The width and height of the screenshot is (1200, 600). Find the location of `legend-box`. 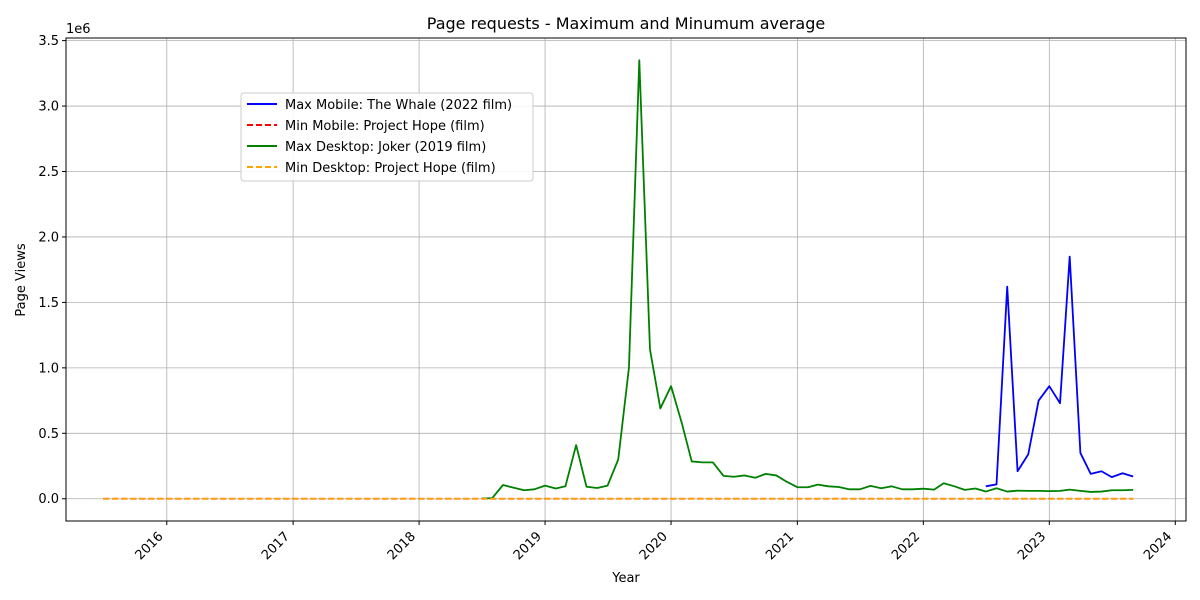

legend-box is located at coordinates (387, 137).